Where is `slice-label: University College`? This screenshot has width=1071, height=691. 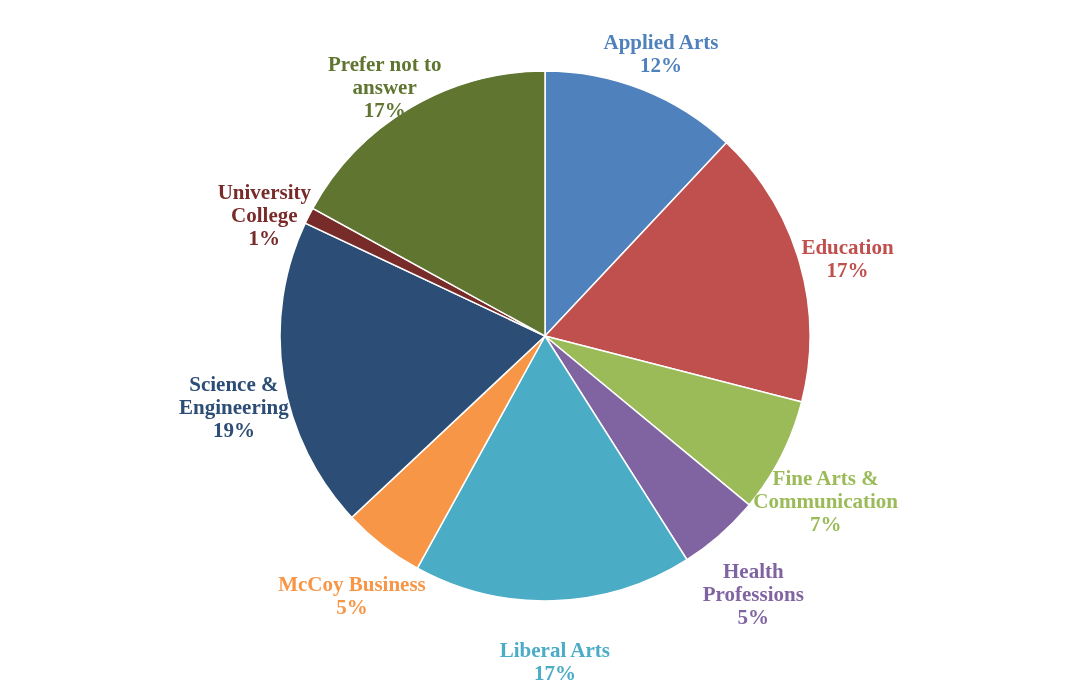
slice-label: University College is located at coordinates (264, 203).